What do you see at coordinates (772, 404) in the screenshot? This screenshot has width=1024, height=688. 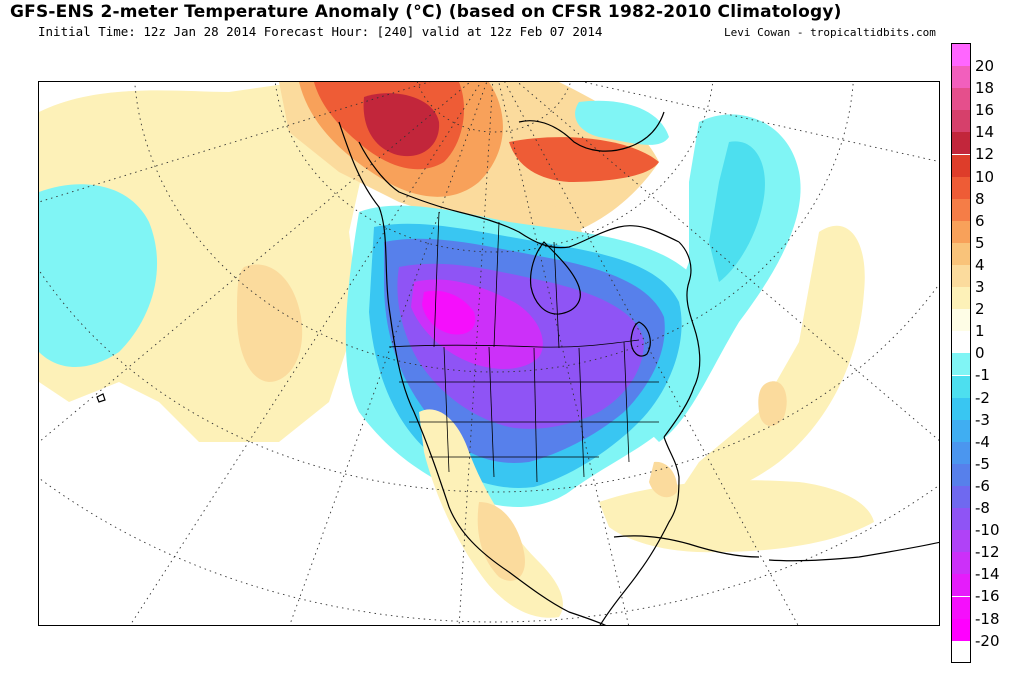 I see `anomaly-region-atlantic-warm-core` at bounding box center [772, 404].